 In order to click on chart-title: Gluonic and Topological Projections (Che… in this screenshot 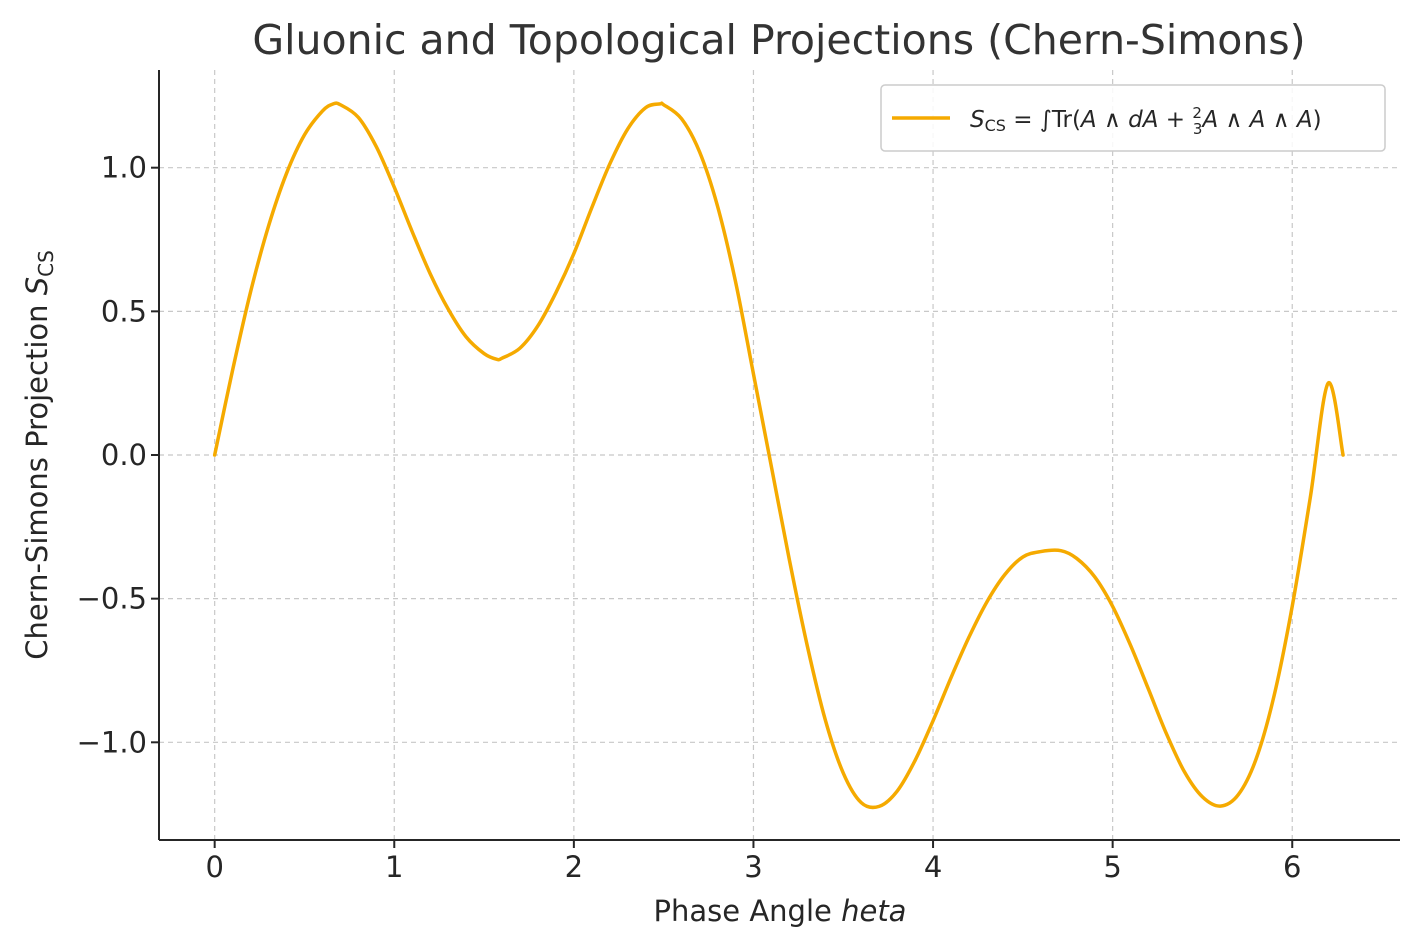, I will do `click(778, 40)`.